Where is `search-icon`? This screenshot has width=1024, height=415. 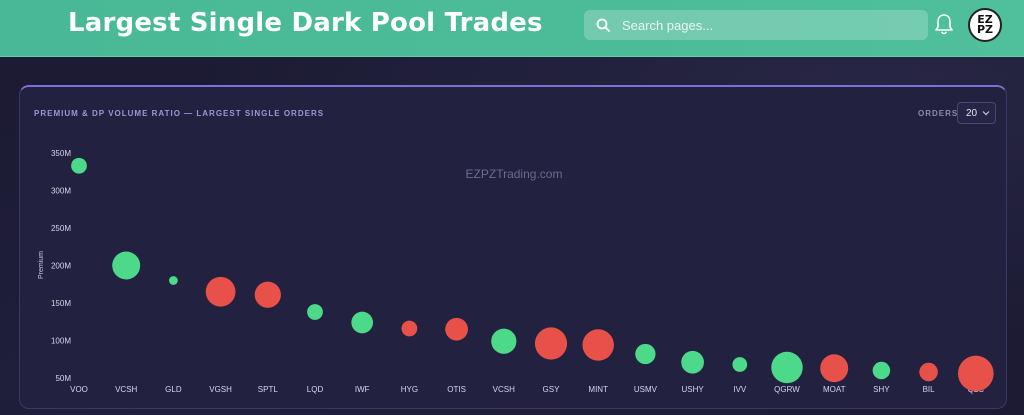 search-icon is located at coordinates (603, 25).